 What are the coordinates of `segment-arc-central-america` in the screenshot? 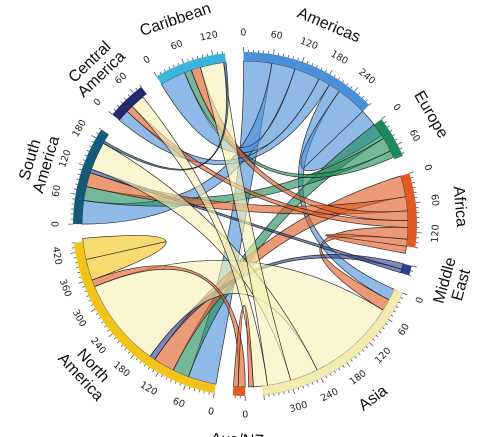 It's located at (129, 103).